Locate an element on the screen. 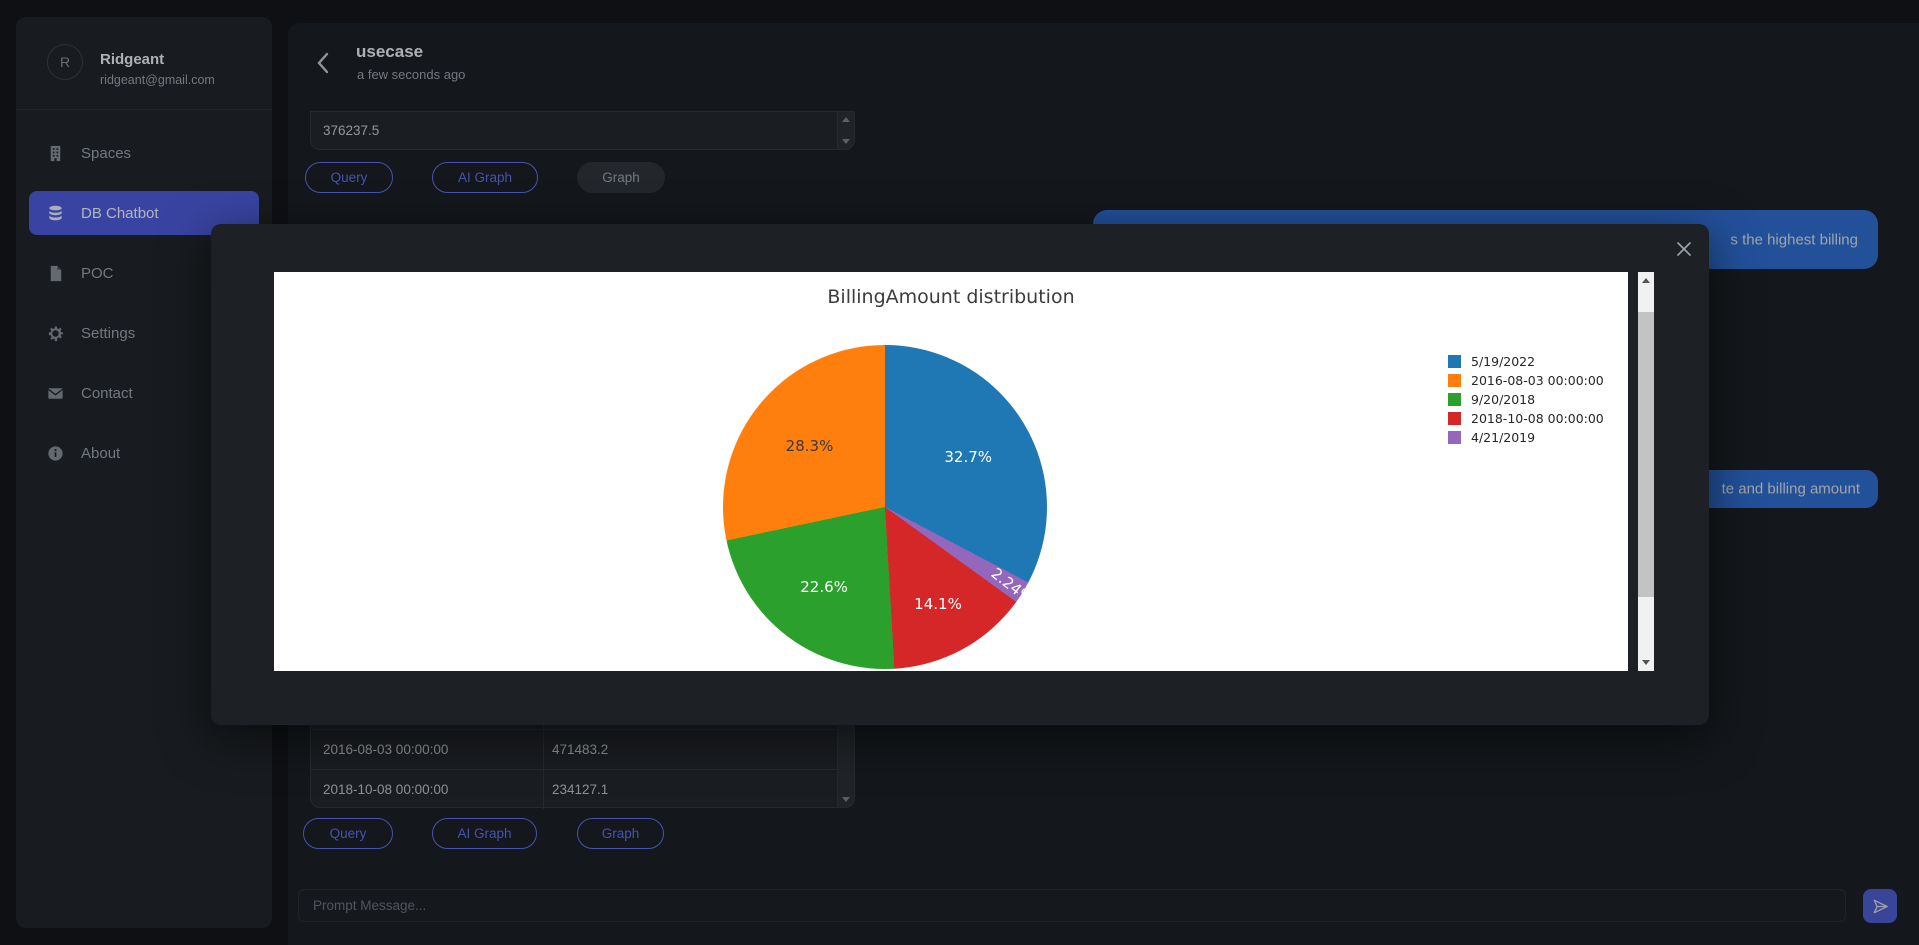 The image size is (1919, 945). back-button is located at coordinates (323, 64).